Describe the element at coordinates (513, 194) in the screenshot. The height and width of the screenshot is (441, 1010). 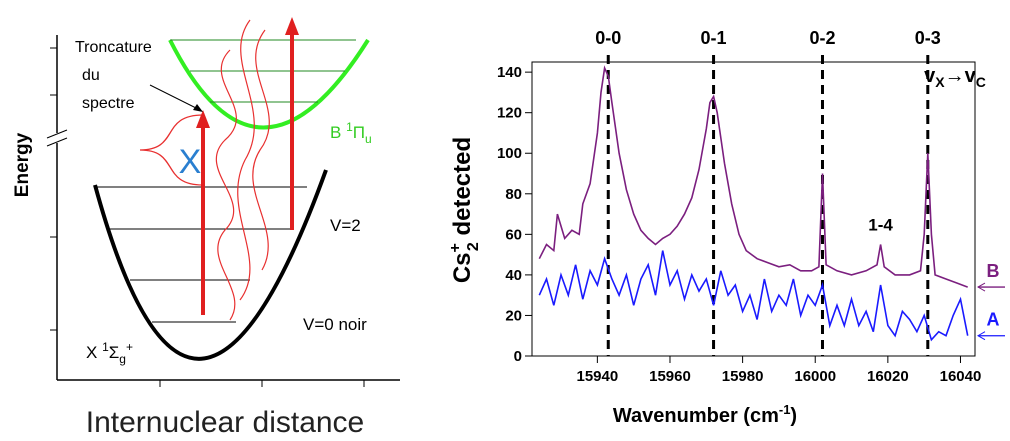
I see `y-tick-label: 80` at that location.